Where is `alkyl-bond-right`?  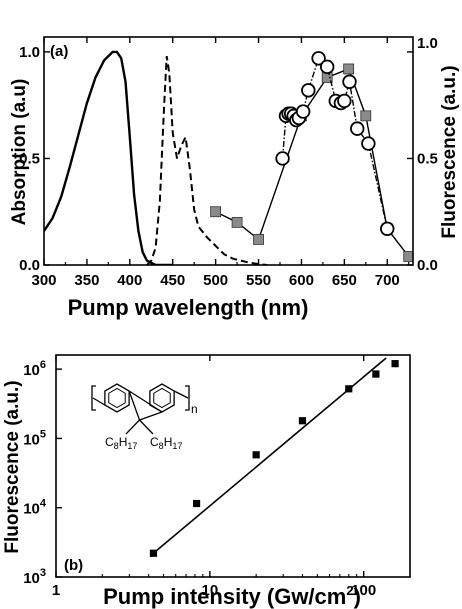 alkyl-bond-right is located at coordinates (146, 427).